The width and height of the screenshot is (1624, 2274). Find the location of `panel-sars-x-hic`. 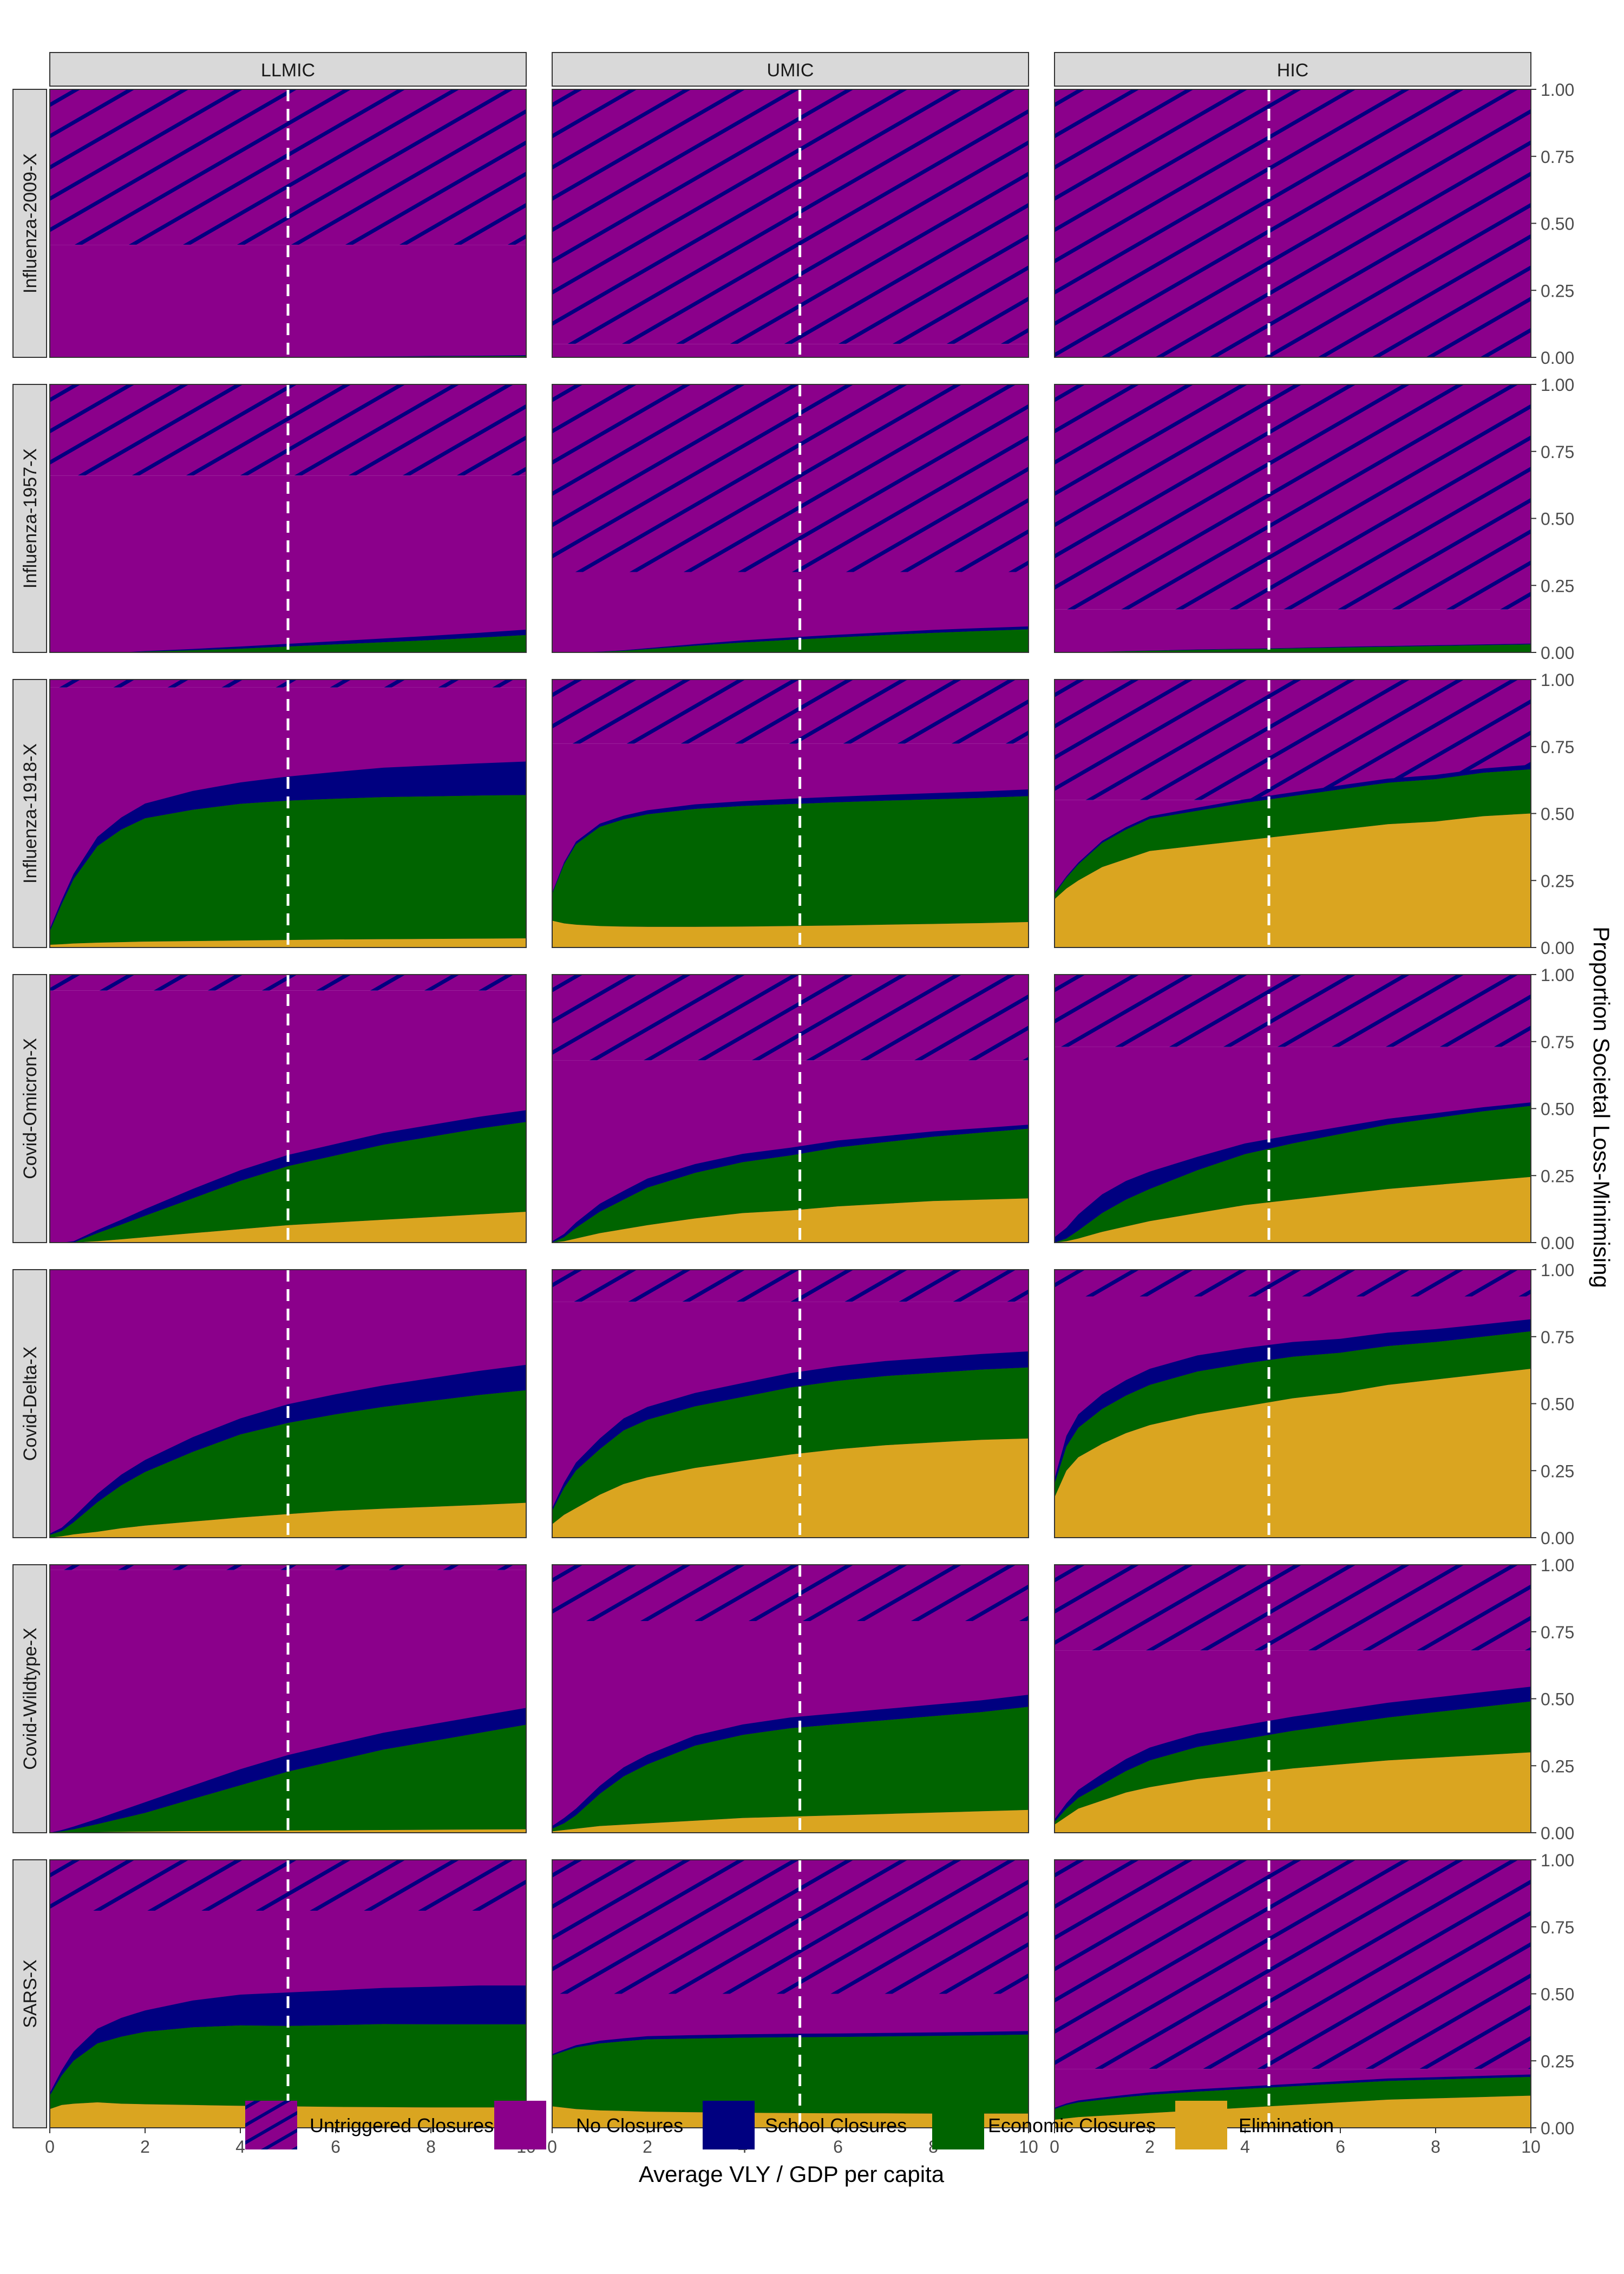

panel-sars-x-hic is located at coordinates (1292, 1994).